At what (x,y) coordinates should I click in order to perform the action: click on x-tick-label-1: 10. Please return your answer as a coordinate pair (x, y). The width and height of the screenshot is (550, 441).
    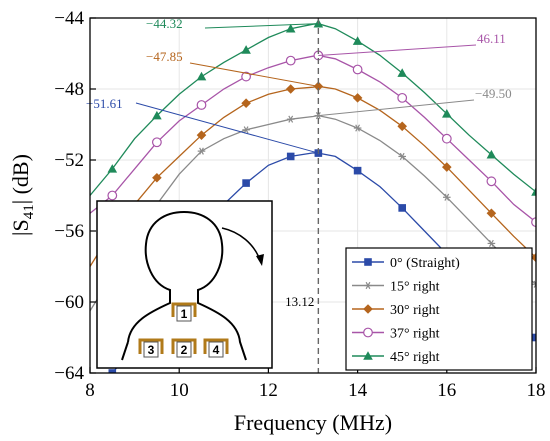
    Looking at the image, I should click on (179, 390).